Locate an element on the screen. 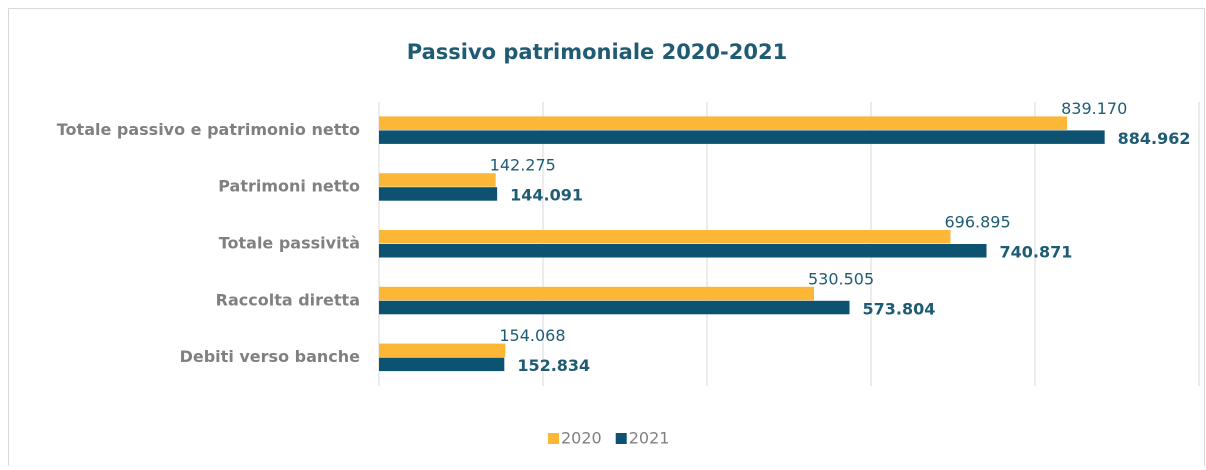 This screenshot has width=1206, height=470. y-tick-label: Patrimoni netto is located at coordinates (289, 186).